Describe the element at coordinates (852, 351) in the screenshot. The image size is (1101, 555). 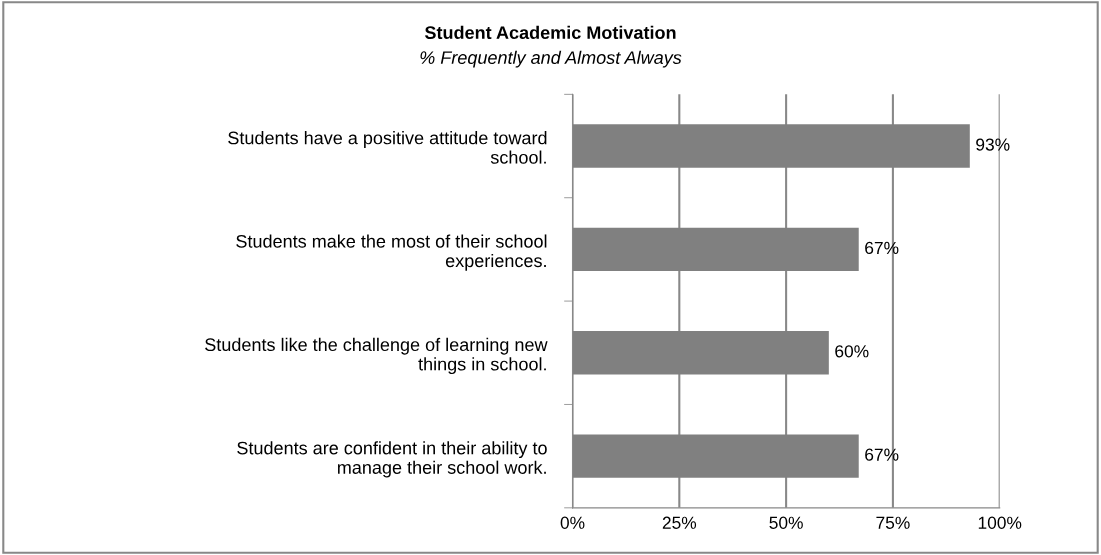
I see `data-label: 60%` at that location.